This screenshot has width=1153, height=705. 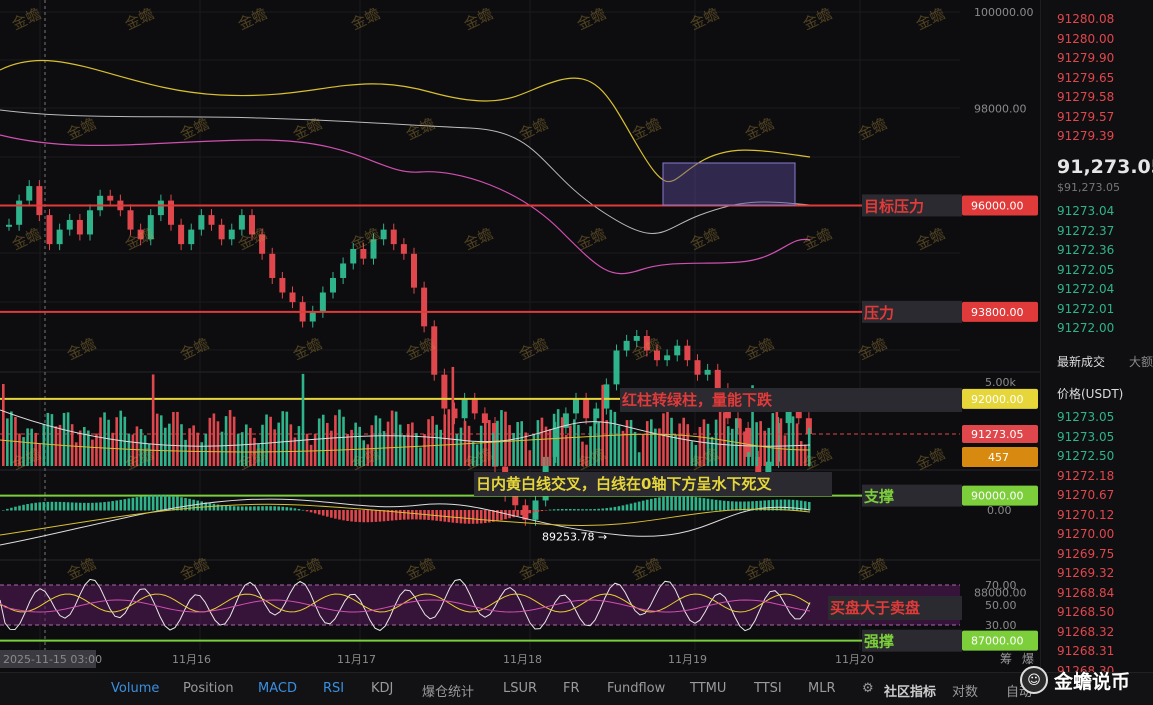 What do you see at coordinates (1086, 38) in the screenshot?
I see `ask-price: 91280.00` at bounding box center [1086, 38].